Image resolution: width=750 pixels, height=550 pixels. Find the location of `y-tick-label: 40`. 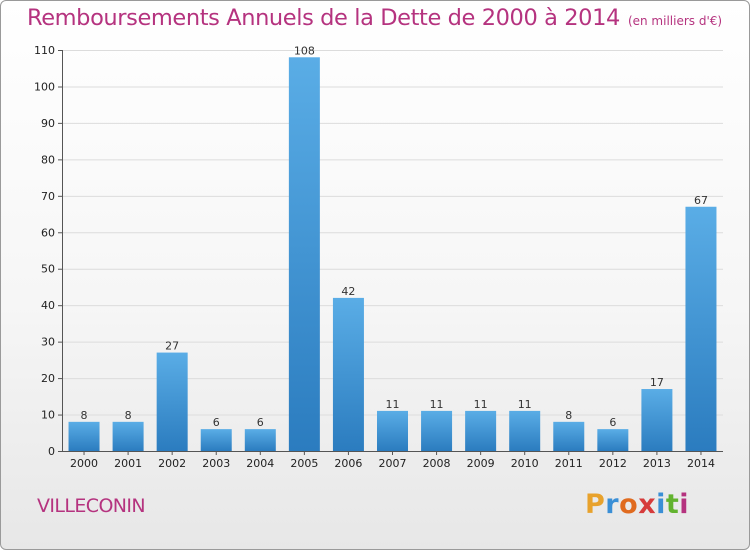

y-tick-label: 40 is located at coordinates (48, 305).